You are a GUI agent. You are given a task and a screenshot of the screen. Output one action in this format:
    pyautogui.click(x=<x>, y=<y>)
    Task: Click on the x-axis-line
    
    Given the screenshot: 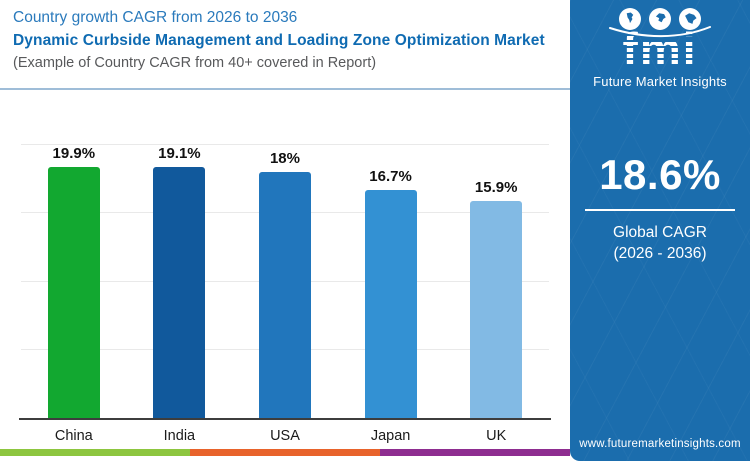 What is the action you would take?
    pyautogui.click(x=285, y=419)
    